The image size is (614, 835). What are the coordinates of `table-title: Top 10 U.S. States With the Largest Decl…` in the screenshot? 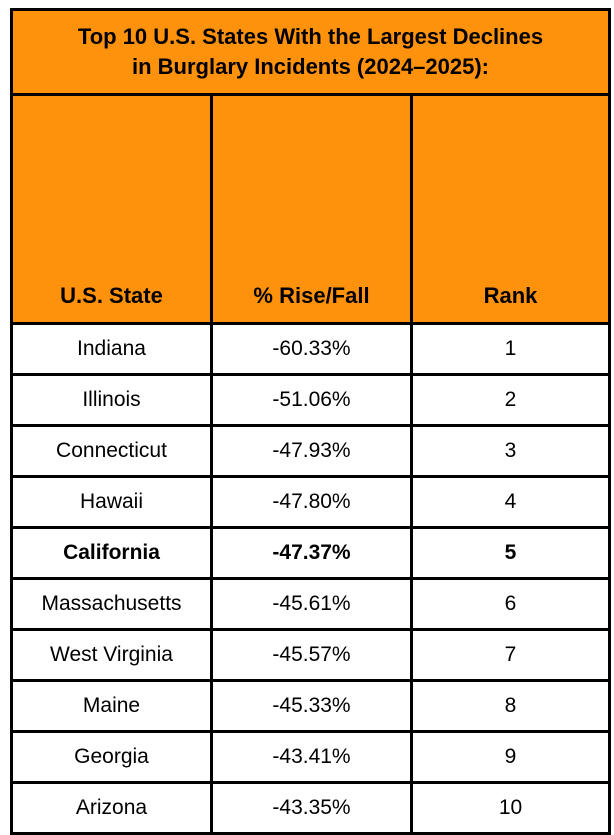 It's located at (310, 52).